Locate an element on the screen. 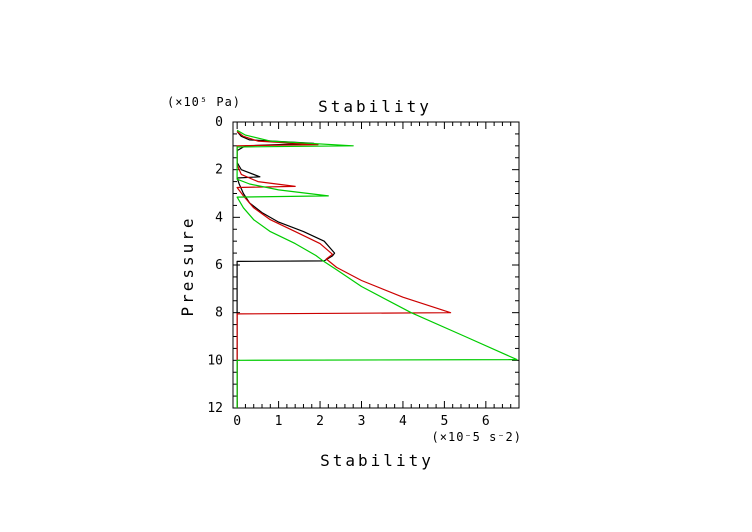 The width and height of the screenshot is (752, 532). x-tick-label: 5 is located at coordinates (444, 421).